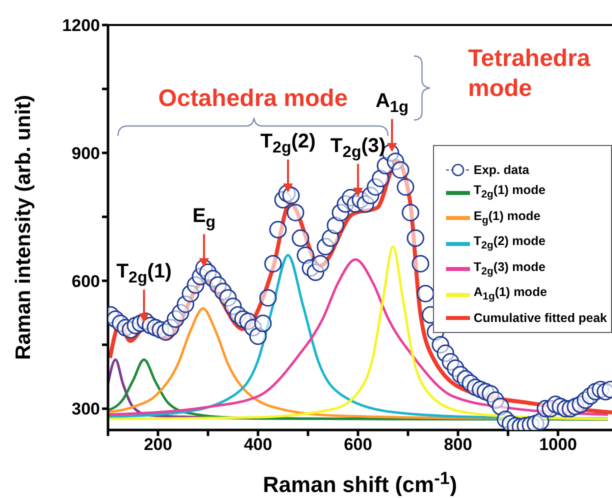 The width and height of the screenshot is (612, 498). I want to click on annotation: T$_{2g}$(1), so click(144, 273).